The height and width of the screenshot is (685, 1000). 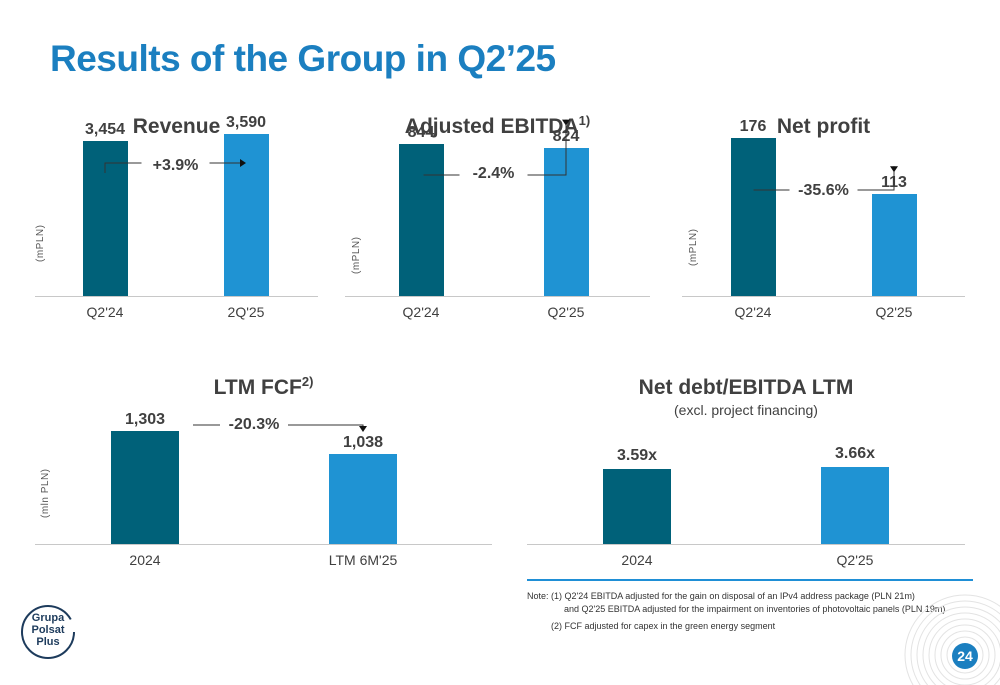 I want to click on chart-title-text: Revenue, so click(x=176, y=126).